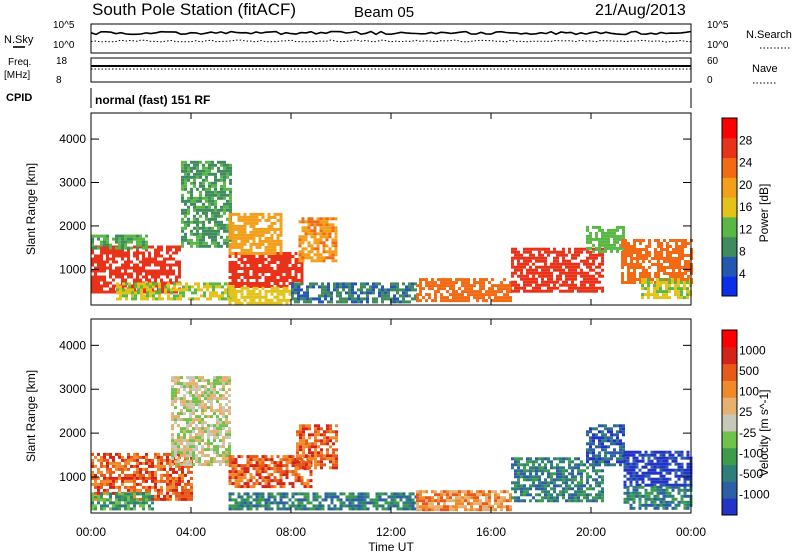  Describe the element at coordinates (176, 291) in the screenshot. I see `data-region` at that location.